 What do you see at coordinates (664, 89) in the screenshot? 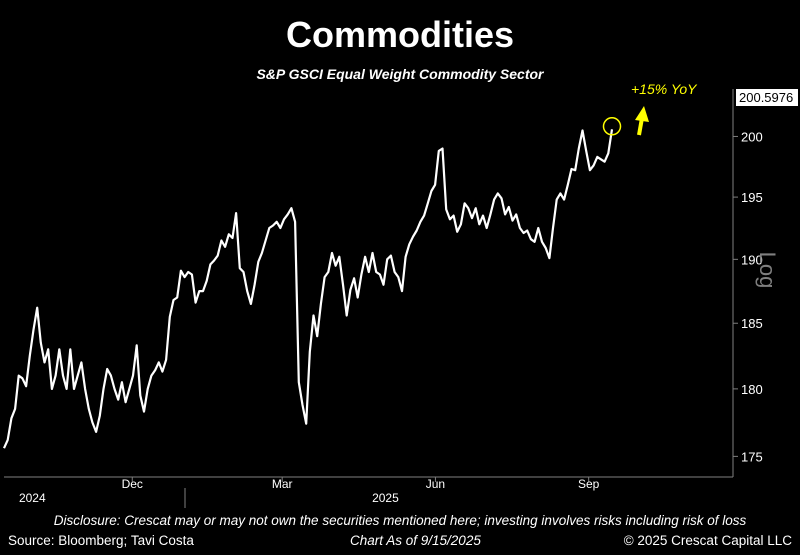
I see `yoy-annotation: +15% YoY` at bounding box center [664, 89].